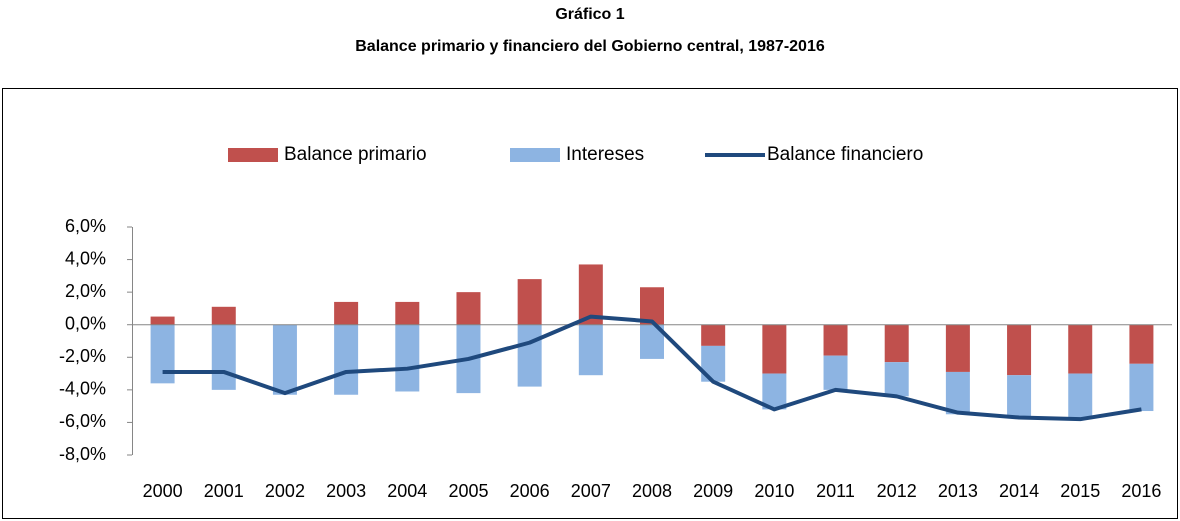 The height and width of the screenshot is (521, 1180). What do you see at coordinates (224, 491) in the screenshot?
I see `x-tick-label: 2001` at bounding box center [224, 491].